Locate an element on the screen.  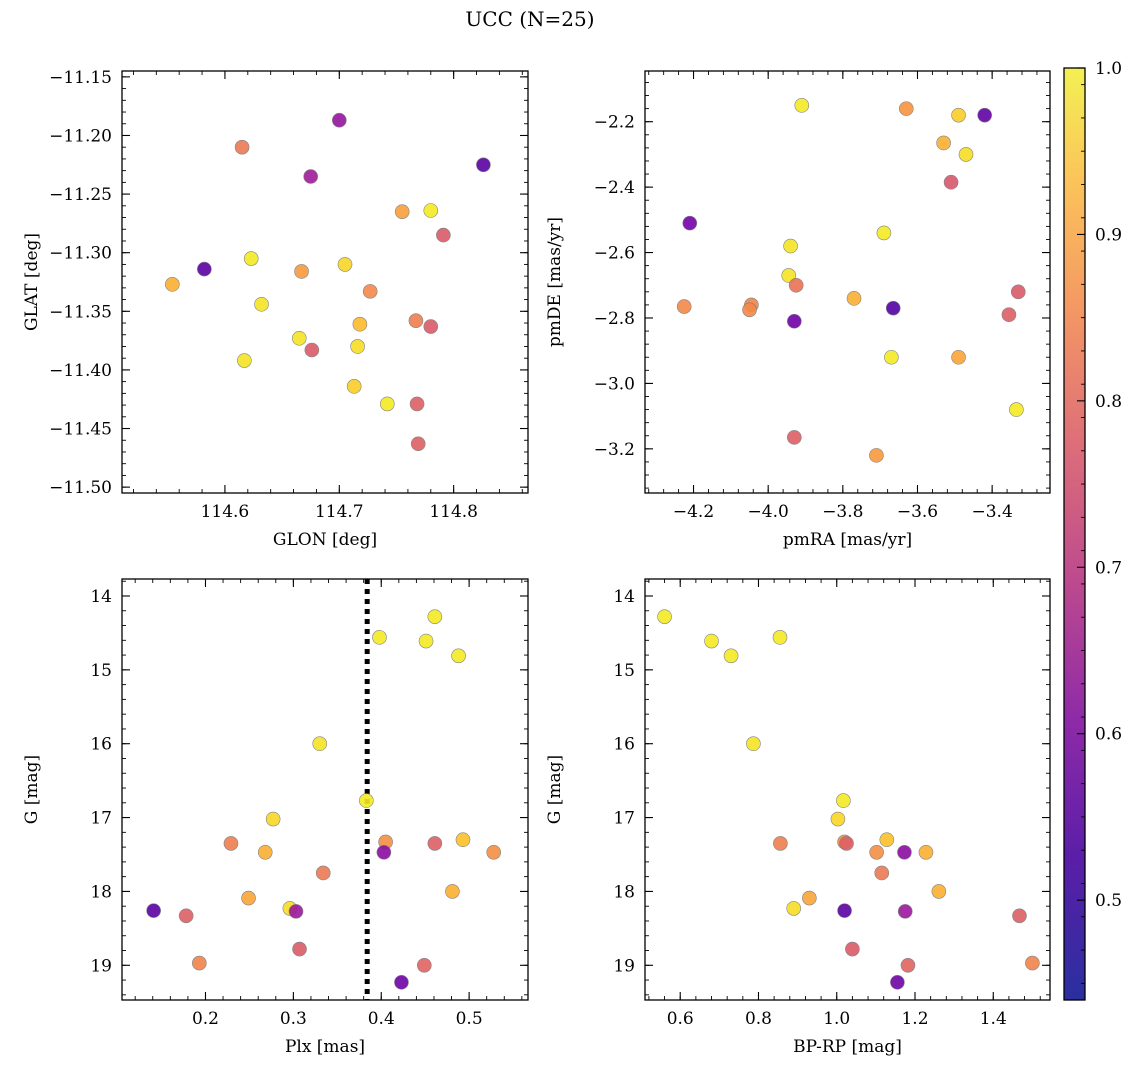
y-tick-label: 16 is located at coordinates (101, 745).